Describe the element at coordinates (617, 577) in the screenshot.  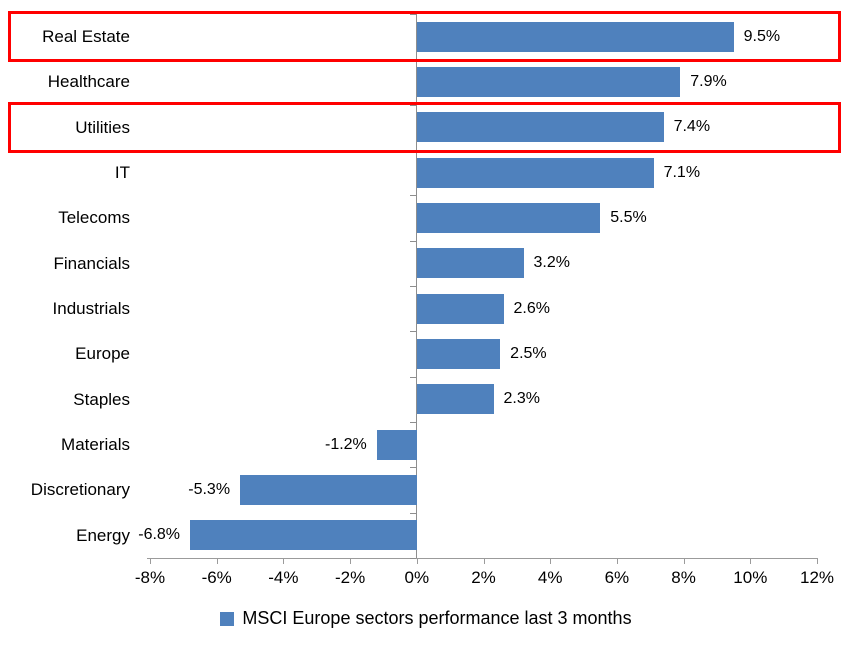
I see `x-tick-label: 6%` at that location.